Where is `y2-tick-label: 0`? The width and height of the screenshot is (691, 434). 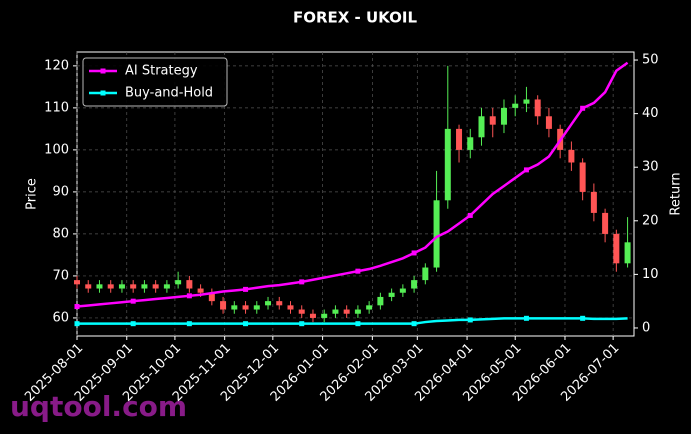
y2-tick-label: 0 is located at coordinates (646, 327).